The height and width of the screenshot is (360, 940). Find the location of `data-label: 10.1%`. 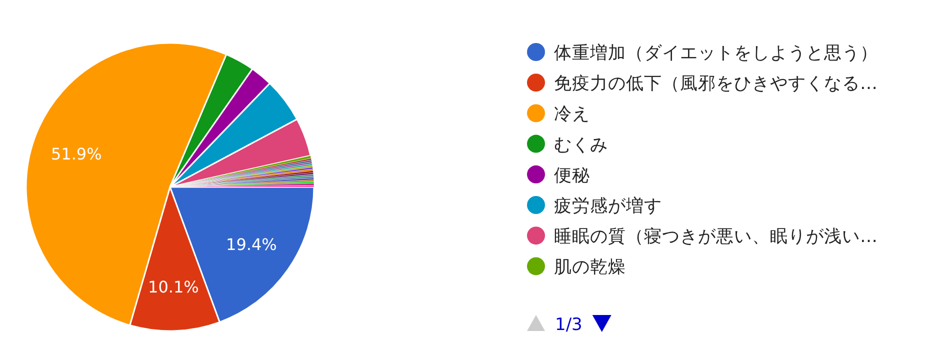

data-label: 10.1% is located at coordinates (173, 286).